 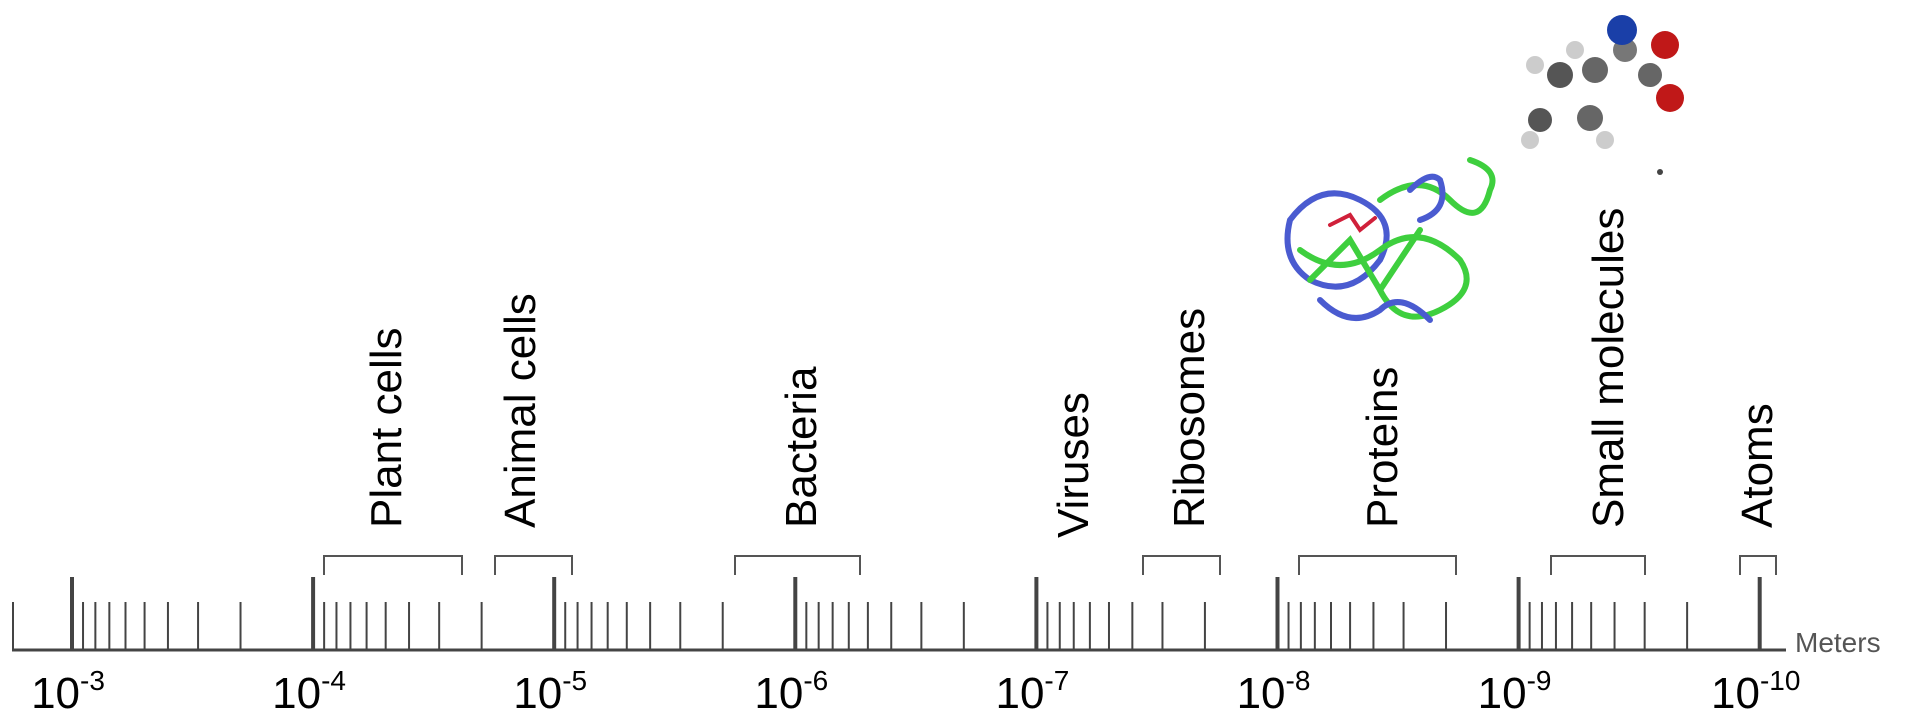 What do you see at coordinates (386, 427) in the screenshot?
I see `group-label: Plant cells` at bounding box center [386, 427].